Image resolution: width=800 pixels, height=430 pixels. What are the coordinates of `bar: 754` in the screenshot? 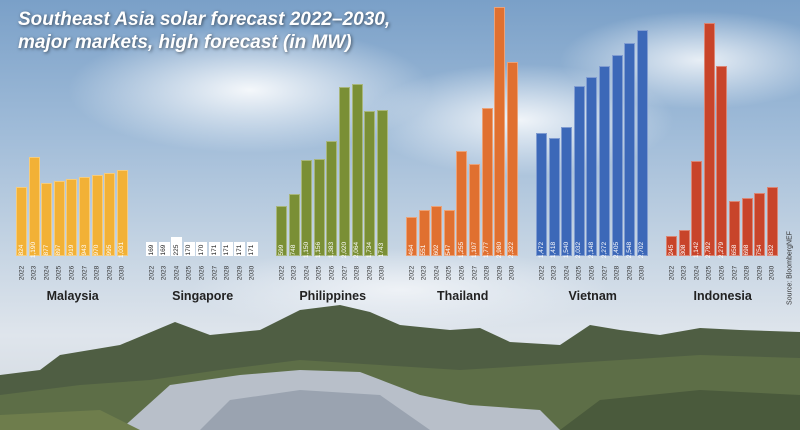 It's located at (760, 224).